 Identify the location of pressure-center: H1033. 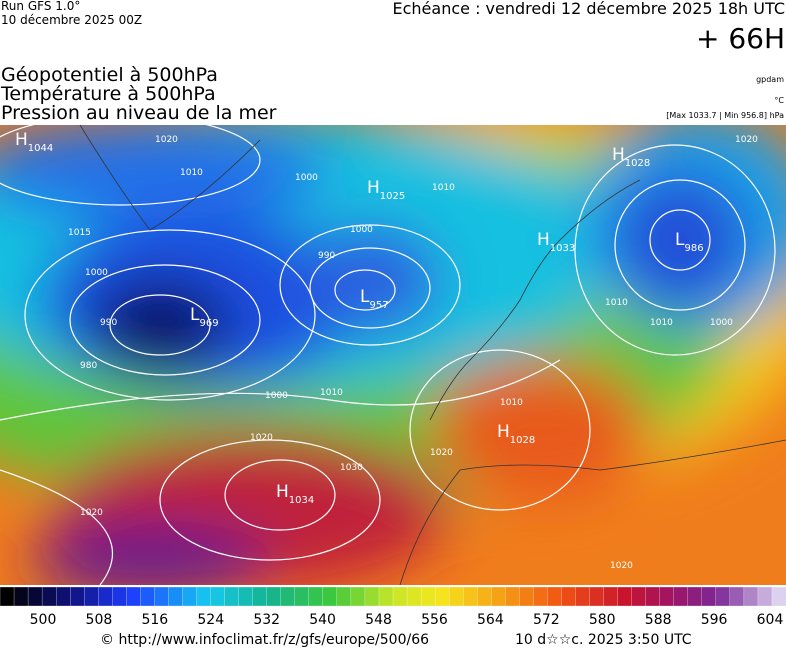
(556, 242).